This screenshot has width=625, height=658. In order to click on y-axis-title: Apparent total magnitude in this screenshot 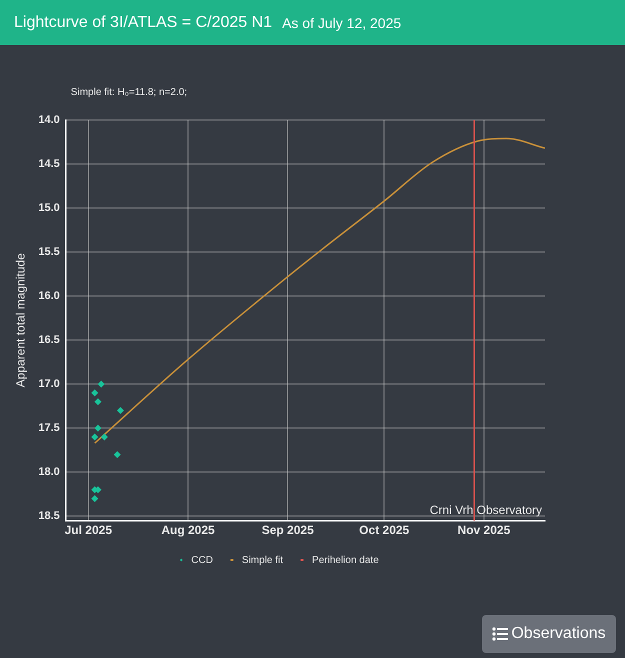, I will do `click(21, 320)`.